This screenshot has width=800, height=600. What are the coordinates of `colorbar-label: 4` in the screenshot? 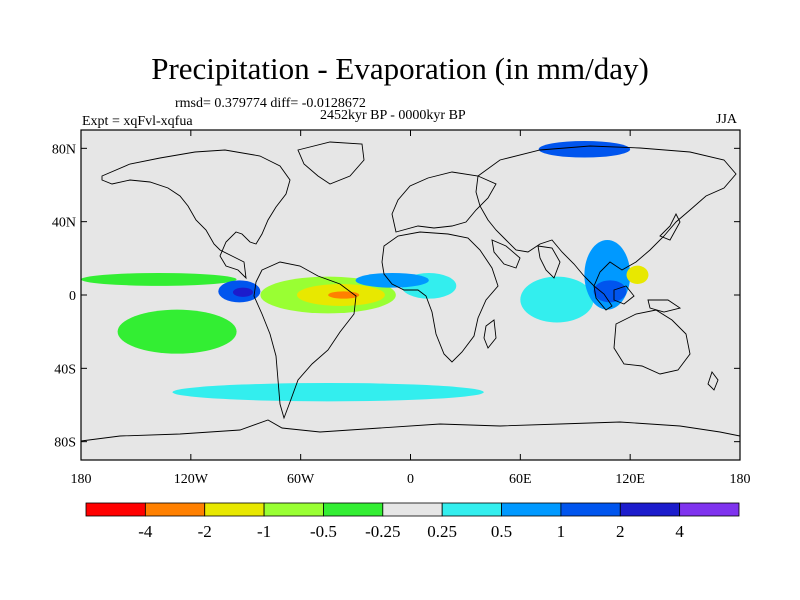 It's located at (679, 531).